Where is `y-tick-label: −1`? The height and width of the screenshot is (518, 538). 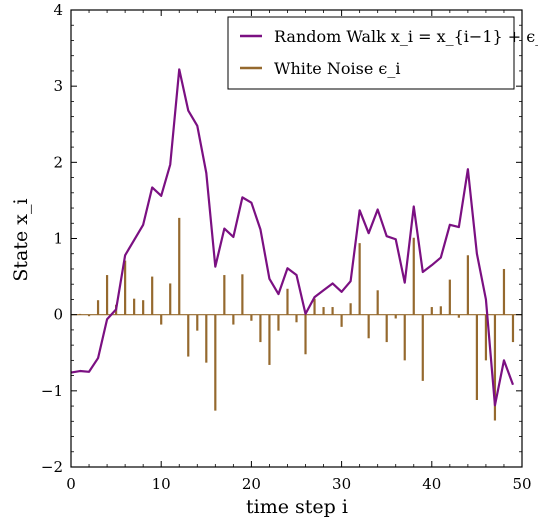 y-tick-label: −1 is located at coordinates (52, 391).